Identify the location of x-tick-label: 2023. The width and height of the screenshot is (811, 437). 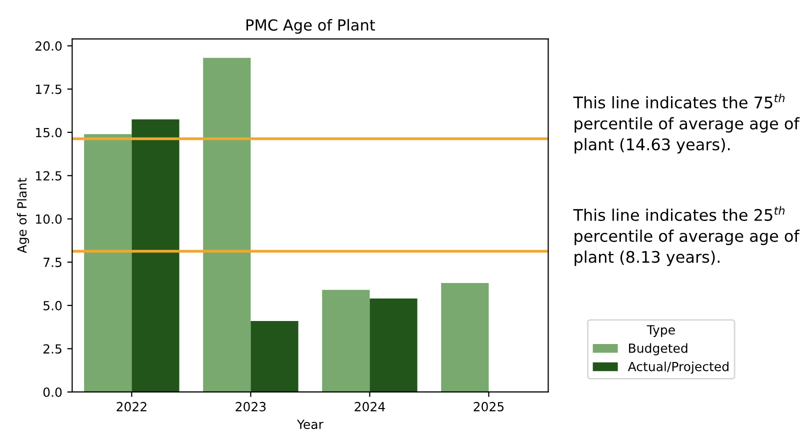
(251, 407).